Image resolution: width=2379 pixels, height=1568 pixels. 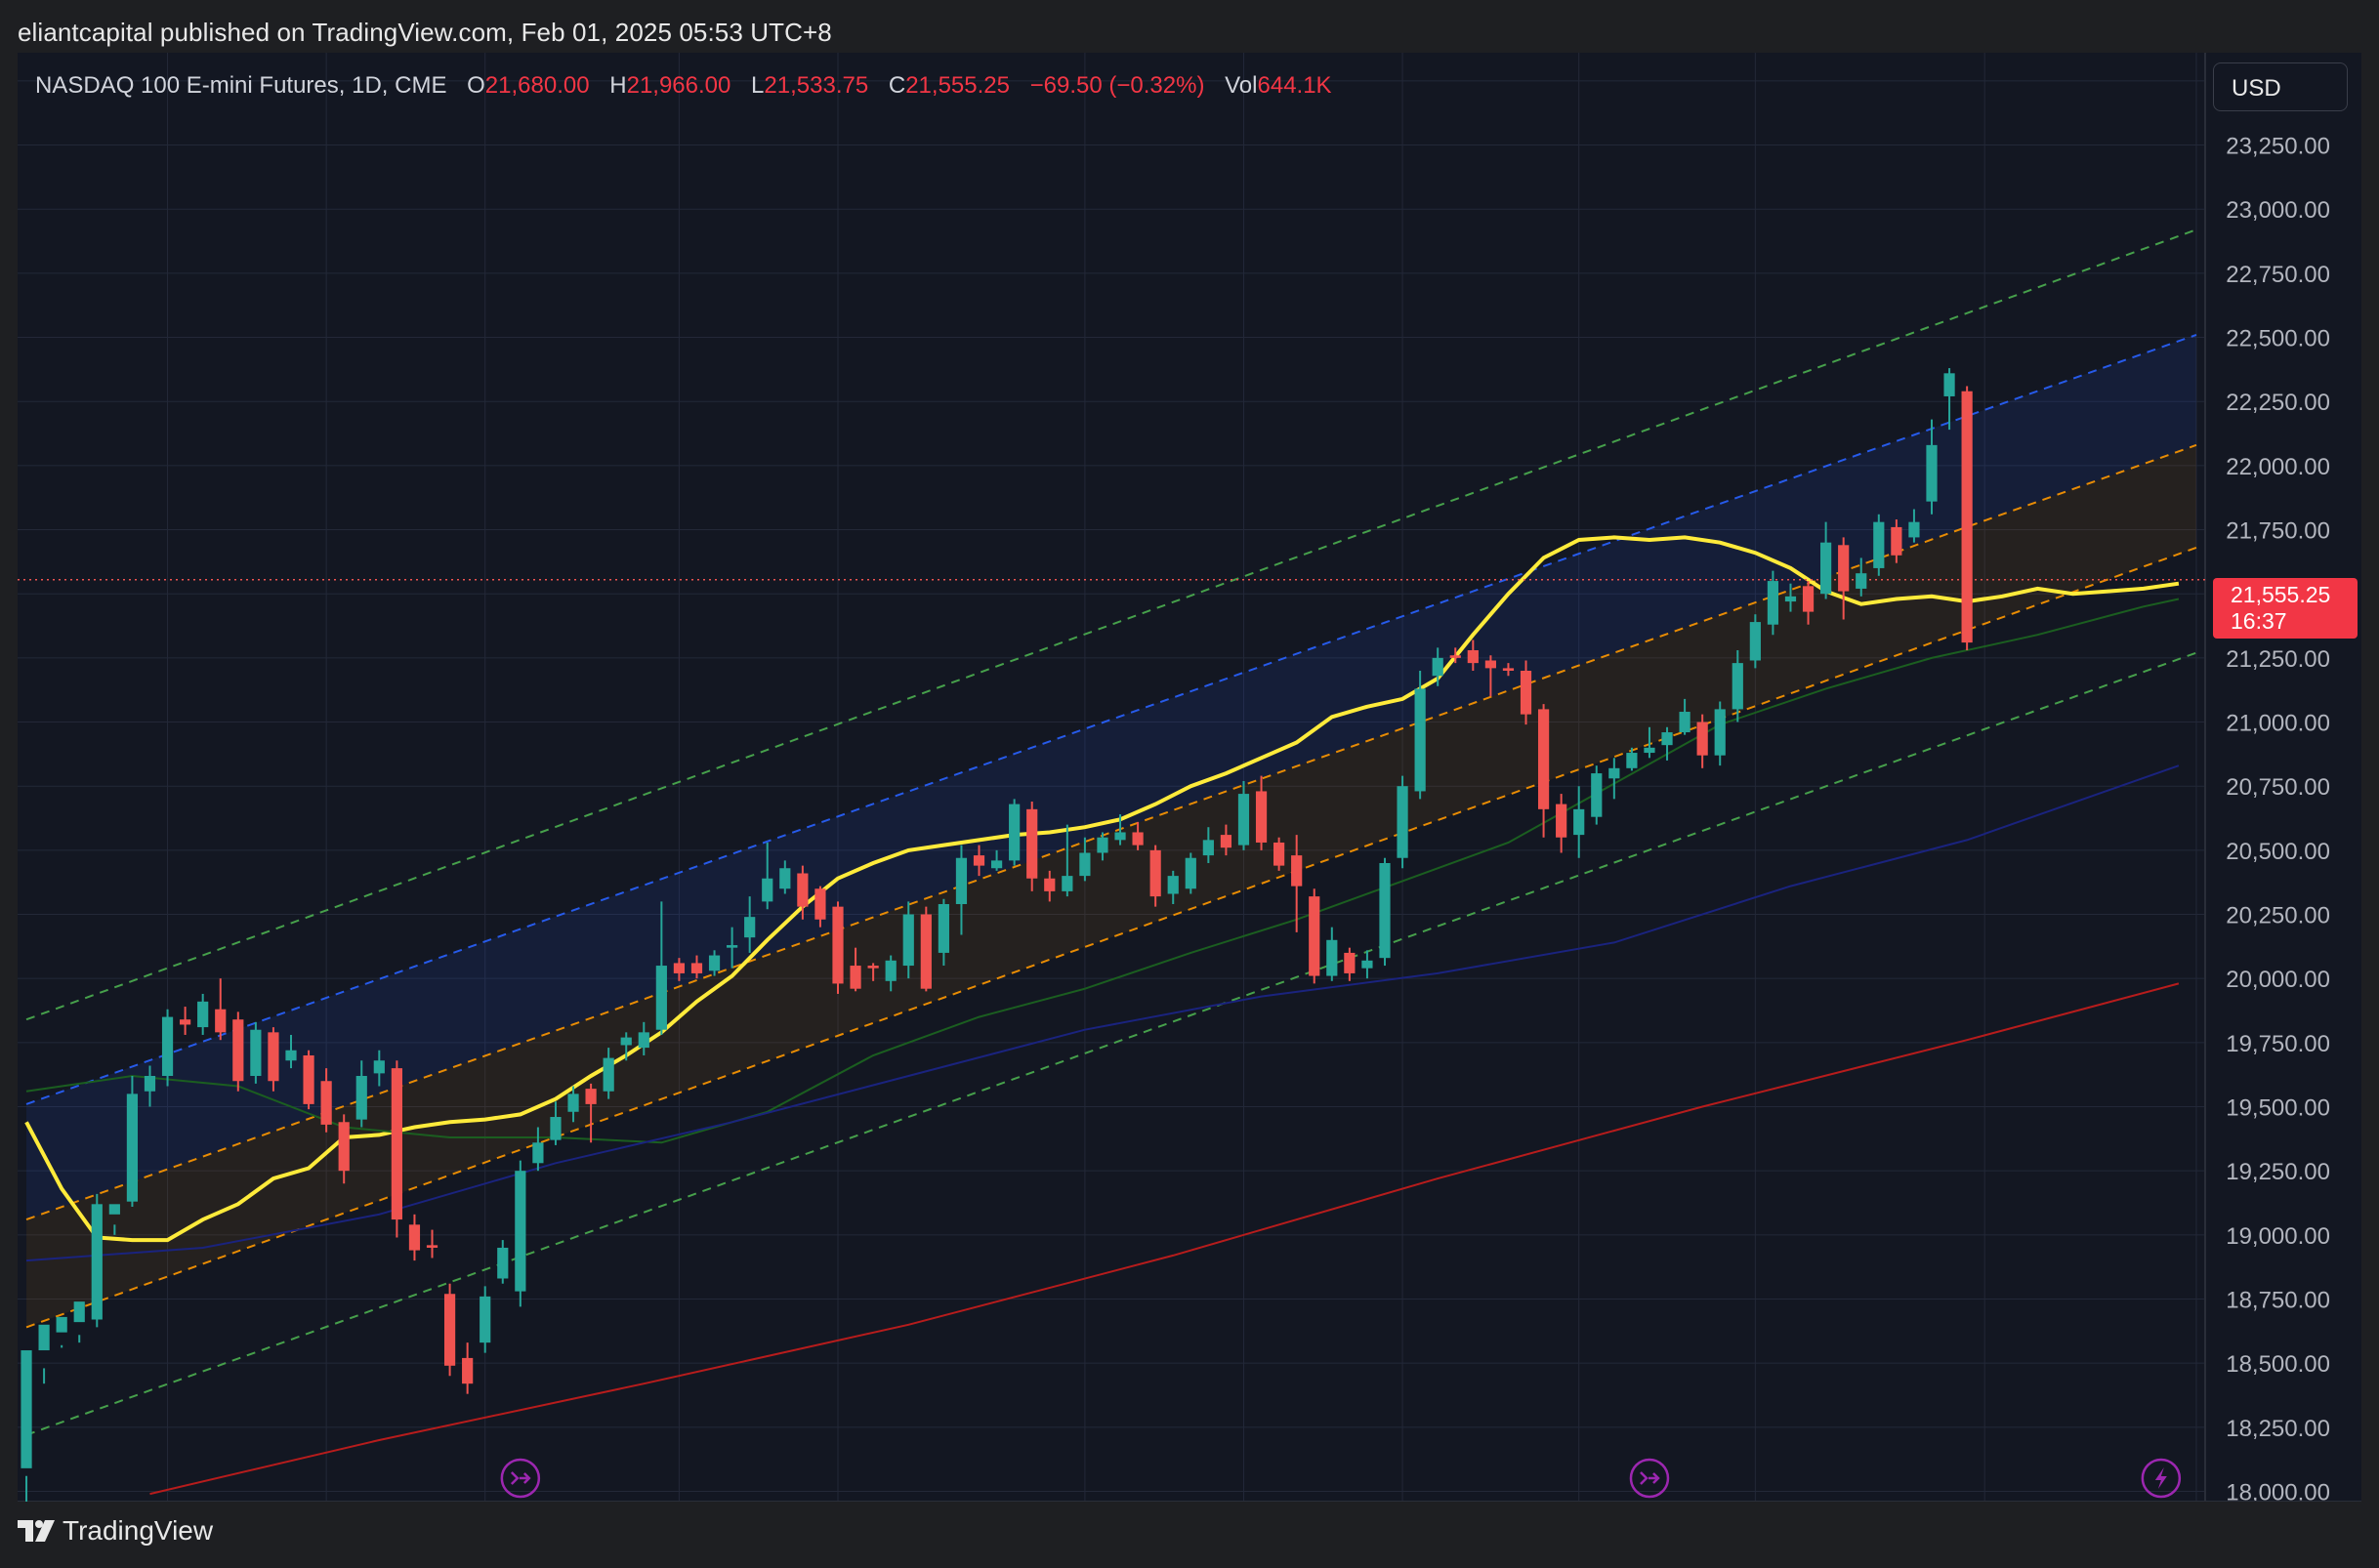 I want to click on y-tick-label: 23,250.00, so click(x=2278, y=147).